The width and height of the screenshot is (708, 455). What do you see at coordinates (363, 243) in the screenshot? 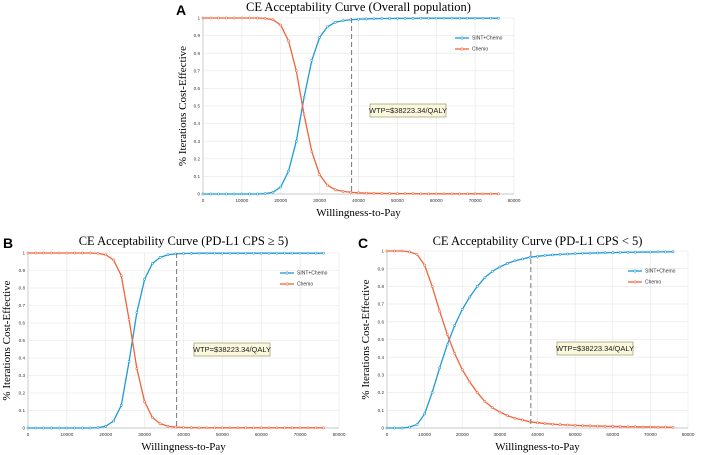
I see `panel-letter-c: C` at bounding box center [363, 243].